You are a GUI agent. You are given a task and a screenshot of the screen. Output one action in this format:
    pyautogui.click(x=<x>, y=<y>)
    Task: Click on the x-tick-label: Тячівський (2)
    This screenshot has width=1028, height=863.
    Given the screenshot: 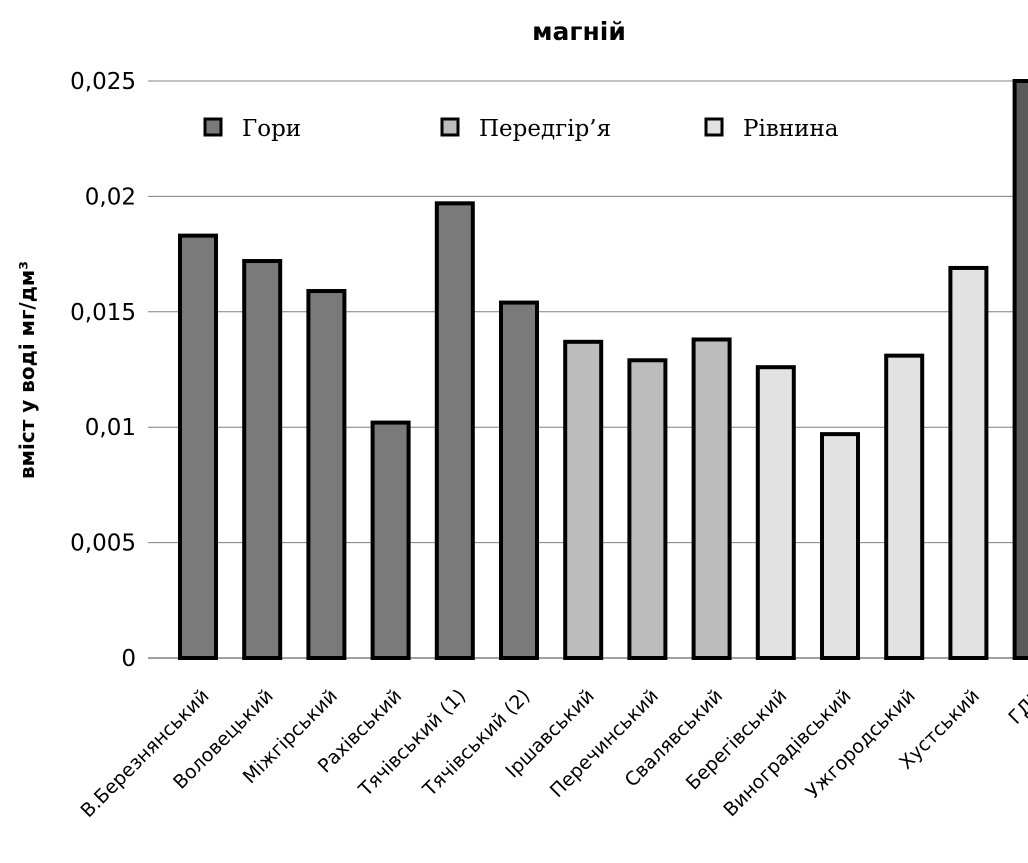 What is the action you would take?
    pyautogui.click(x=476, y=743)
    